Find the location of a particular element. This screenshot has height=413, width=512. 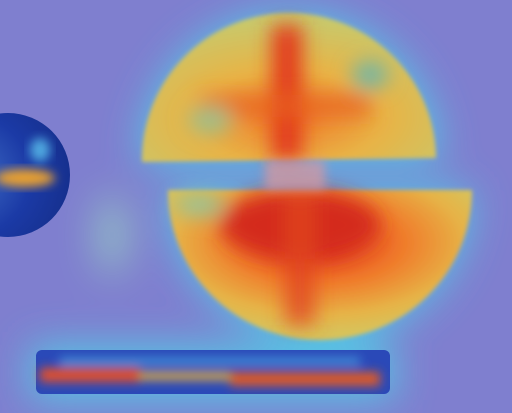

left-ball is located at coordinates (35, 175).